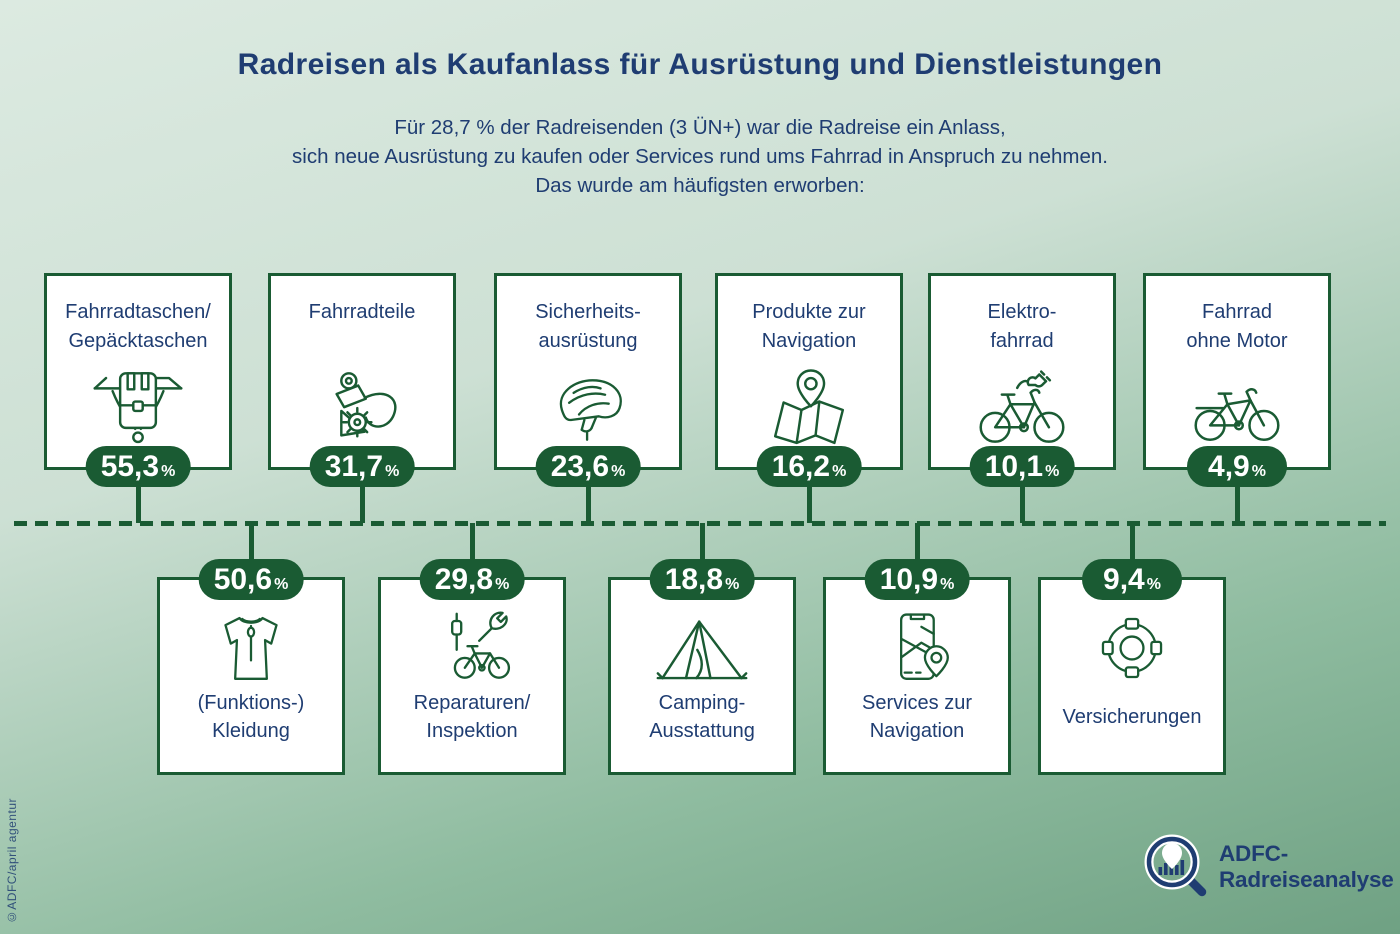 This screenshot has height=934, width=1400. What do you see at coordinates (1229, 466) in the screenshot?
I see `percentage-value: 4,9` at bounding box center [1229, 466].